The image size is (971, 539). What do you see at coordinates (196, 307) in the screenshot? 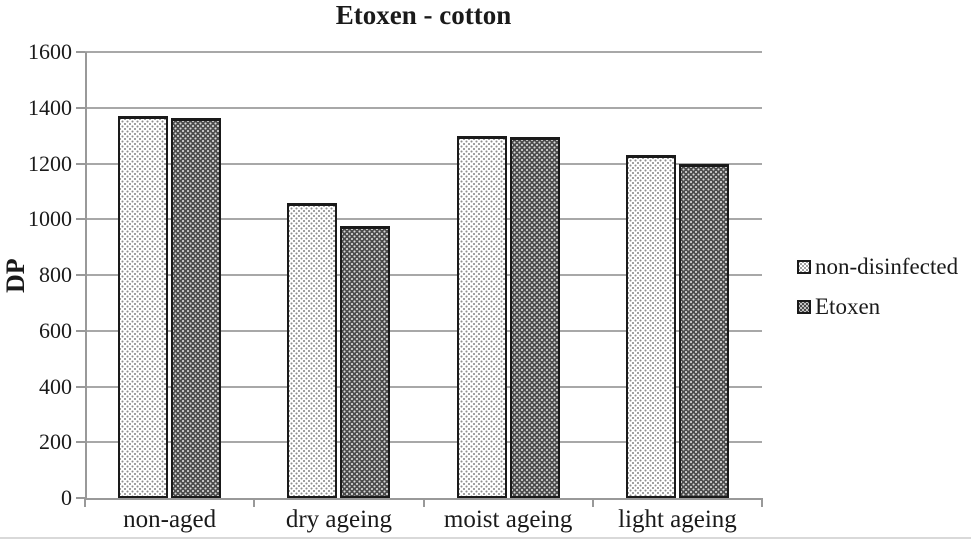
I see `bar-etoxen-non-aged` at bounding box center [196, 307].